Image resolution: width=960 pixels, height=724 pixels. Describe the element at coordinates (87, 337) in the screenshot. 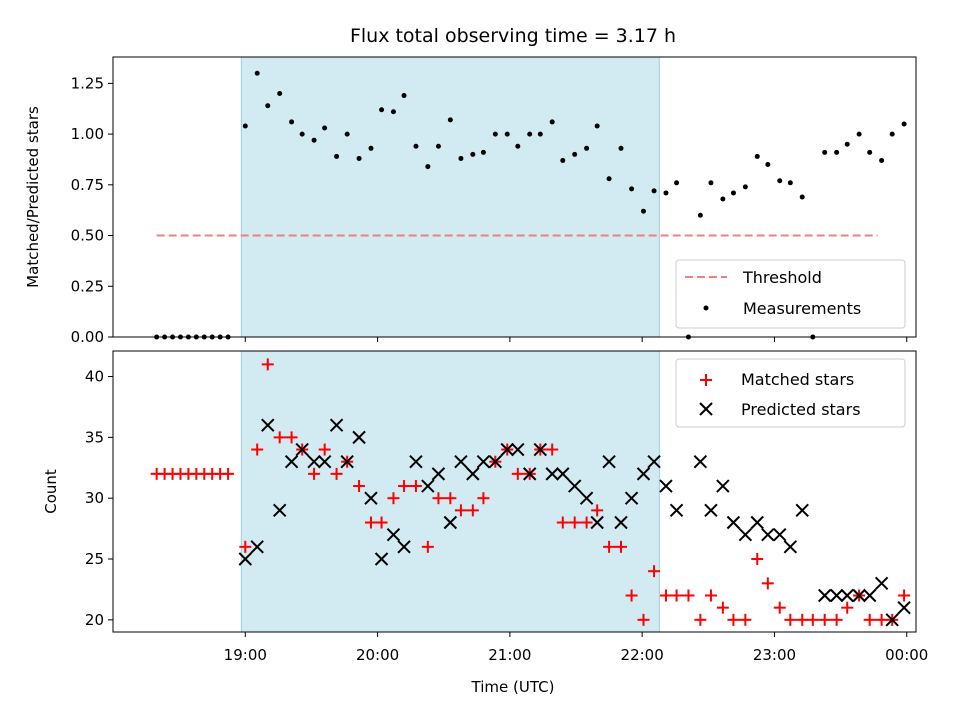

I see `y-tick-label: 0.00` at that location.